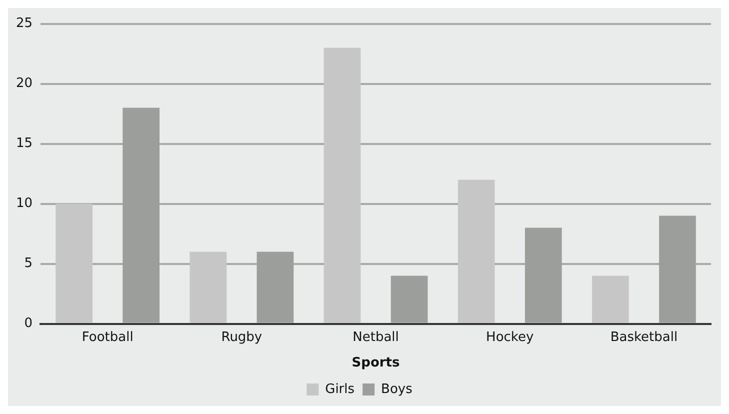 The width and height of the screenshot is (729, 414). What do you see at coordinates (108, 337) in the screenshot?
I see `x-tick-label: Football` at bounding box center [108, 337].